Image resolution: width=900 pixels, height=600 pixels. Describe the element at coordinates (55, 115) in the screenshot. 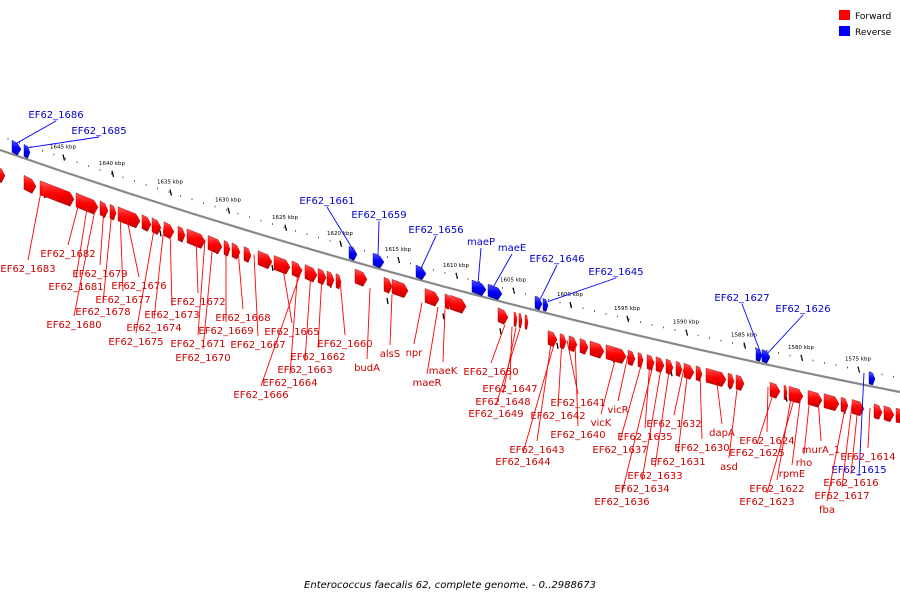

I see `gene-label: EF62_1686` at that location.